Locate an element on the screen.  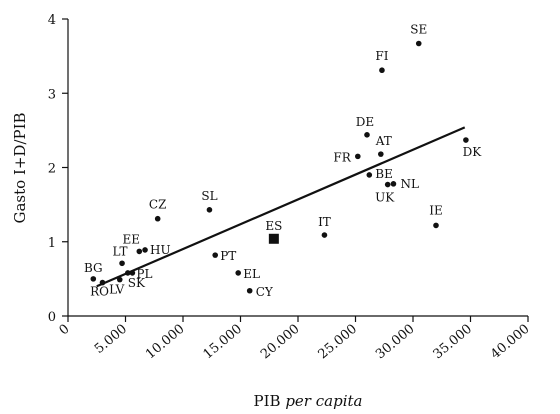
data-label-se: SE is located at coordinates (418, 30).